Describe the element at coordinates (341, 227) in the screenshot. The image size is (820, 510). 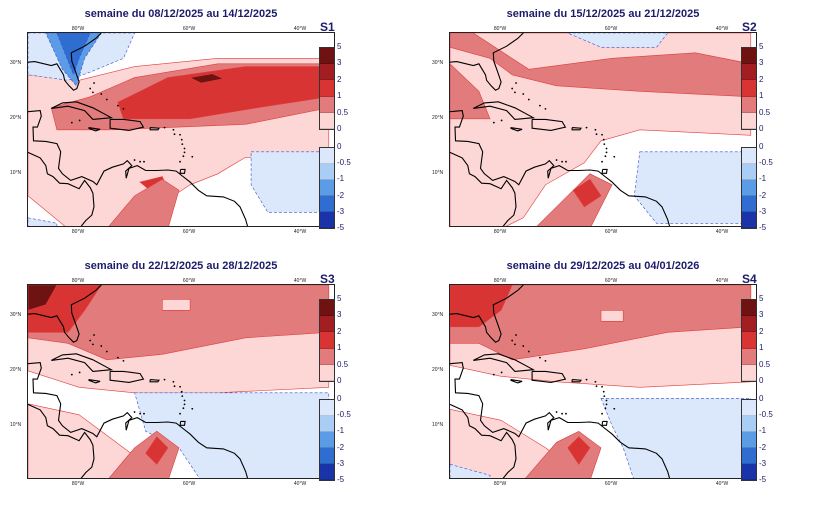
I see `colorbar-tick: -5` at that location.